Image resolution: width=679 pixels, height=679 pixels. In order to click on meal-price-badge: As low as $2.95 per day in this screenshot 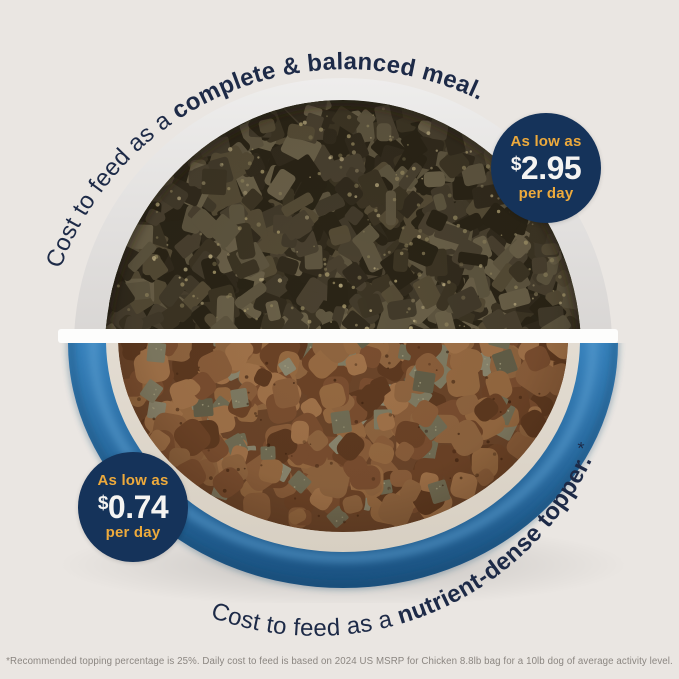, I will do `click(546, 168)`.